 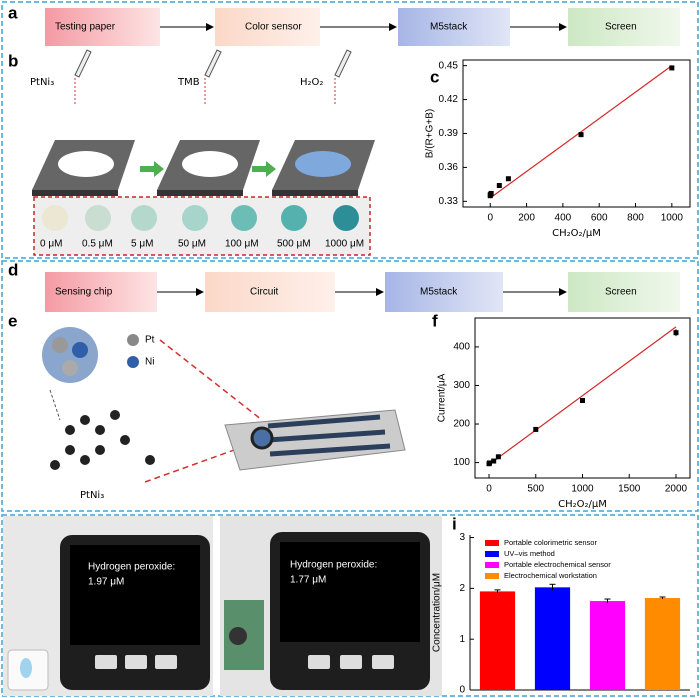 What do you see at coordinates (264, 292) in the screenshot?
I see `flow-step: Circuit` at bounding box center [264, 292].